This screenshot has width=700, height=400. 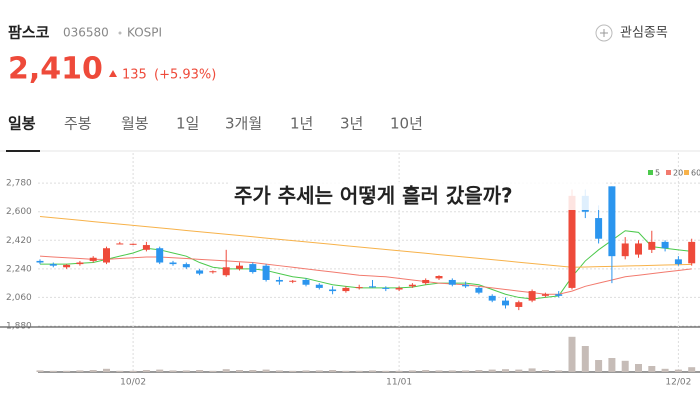 What do you see at coordinates (133, 383) in the screenshot?
I see `x-tick-label: 10/02` at bounding box center [133, 383].